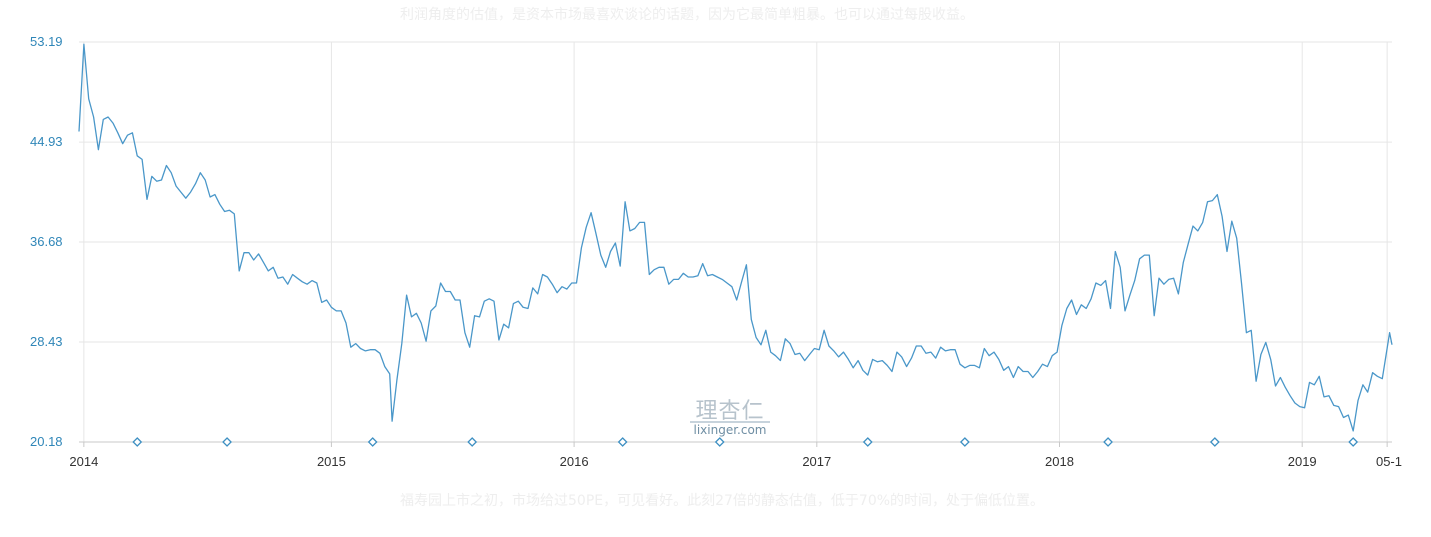 The height and width of the screenshot is (537, 1431). I want to click on y-tick-label: 28.43, so click(46, 341).